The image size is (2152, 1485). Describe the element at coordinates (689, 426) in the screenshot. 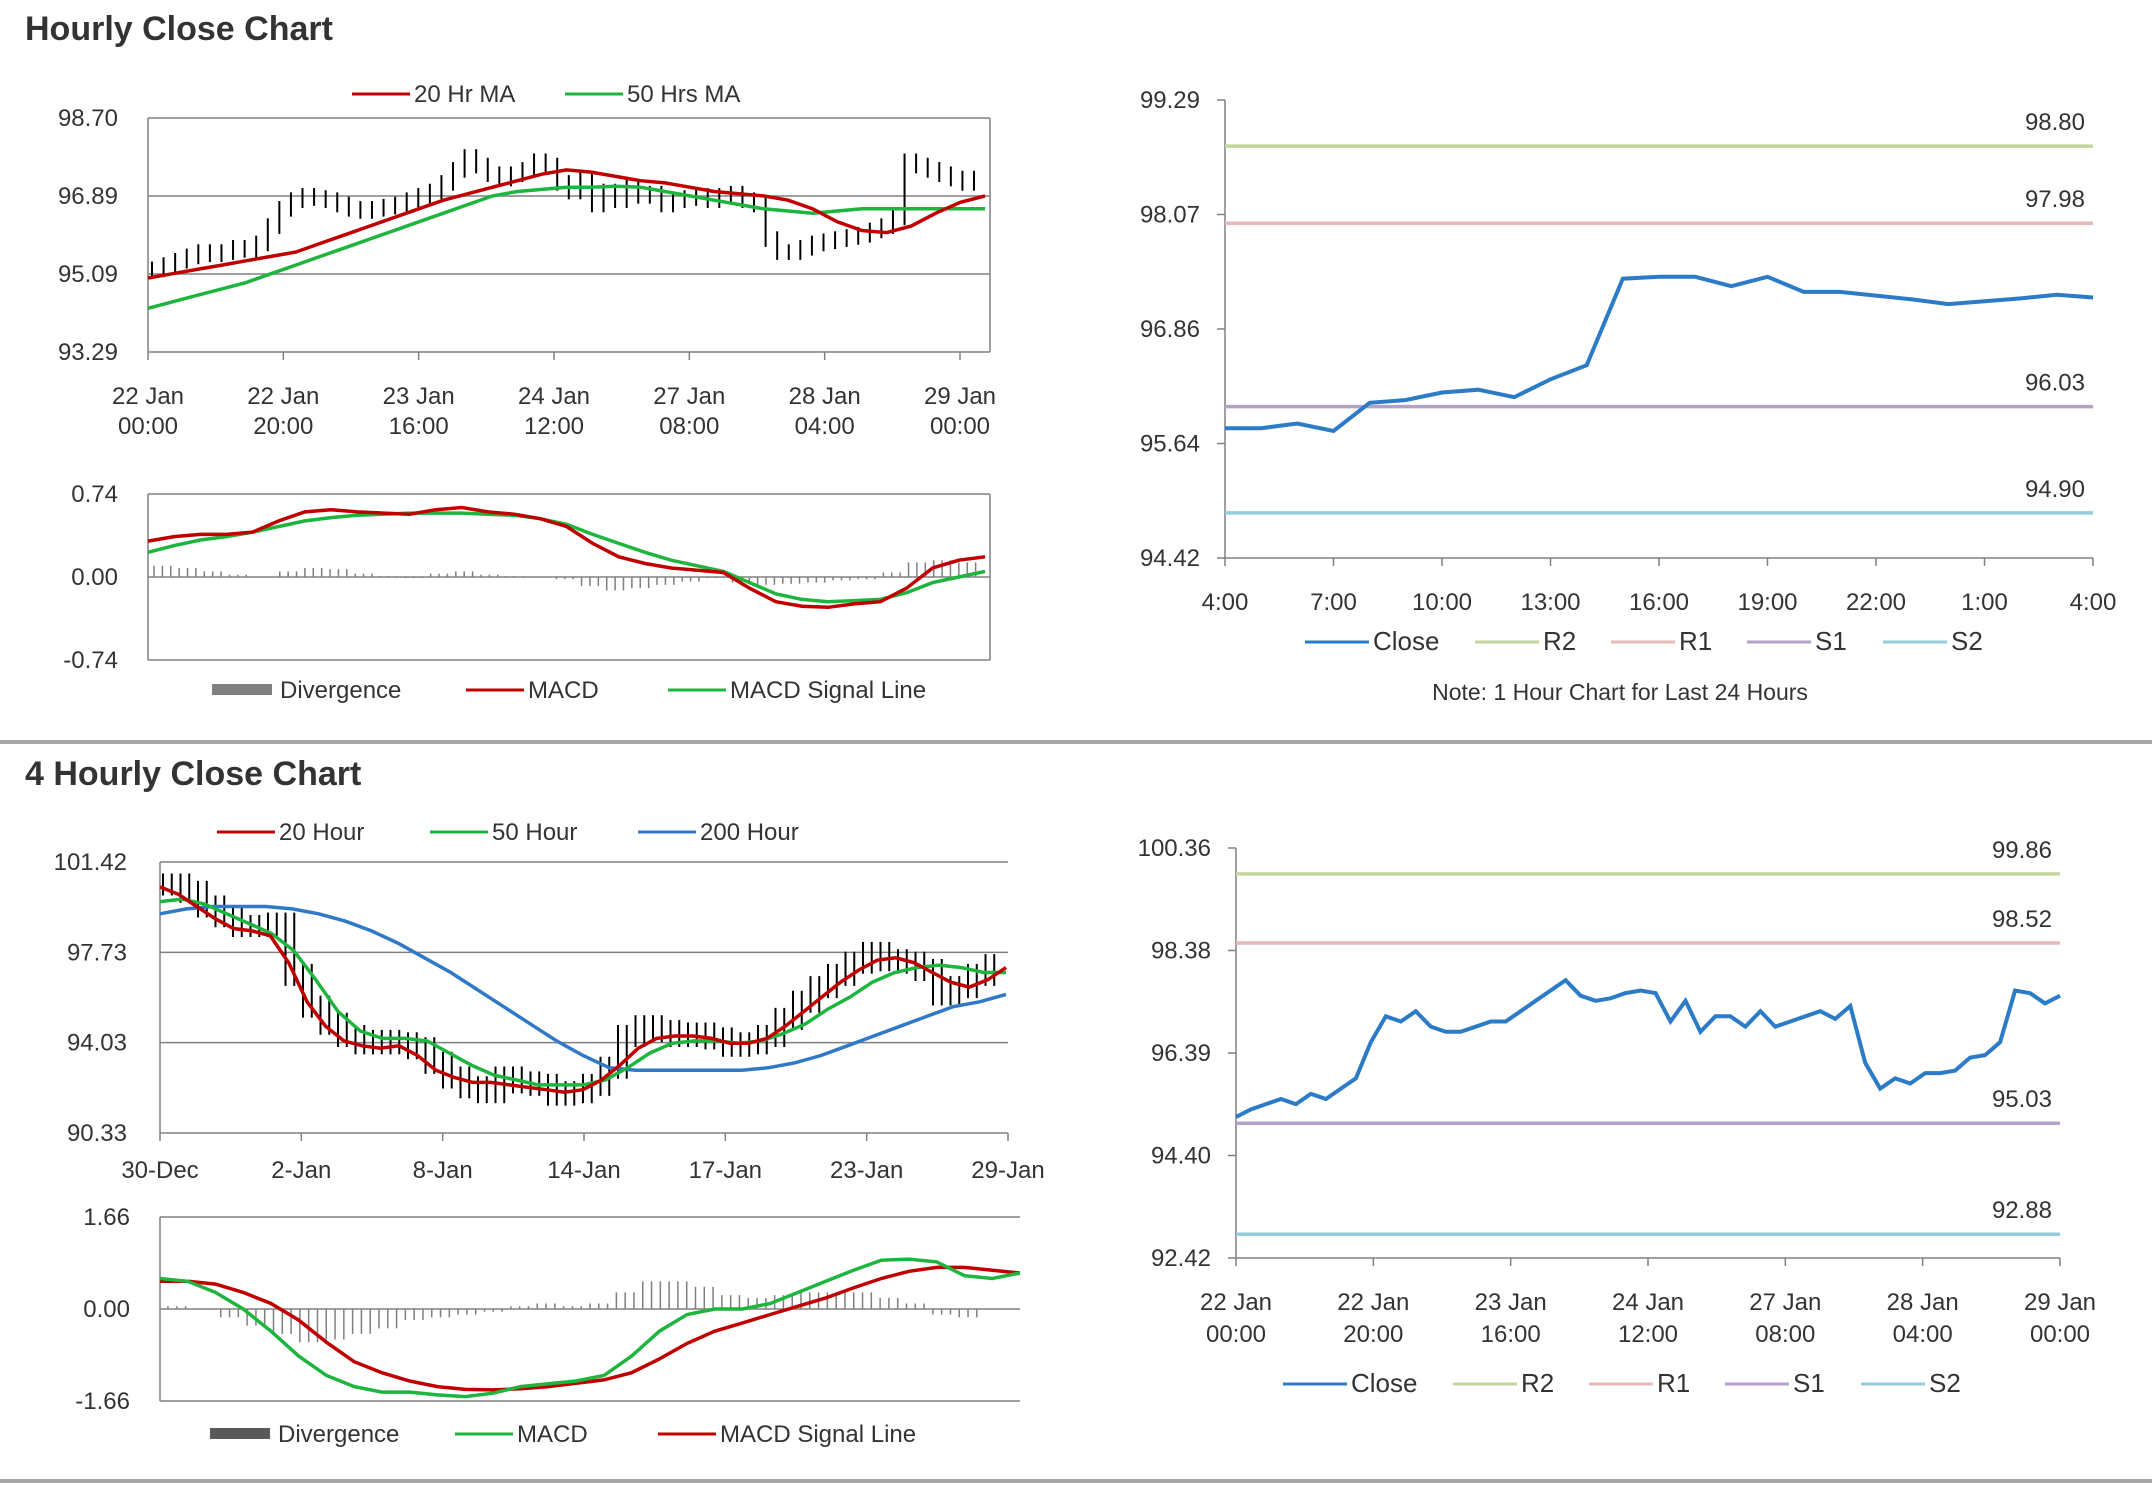

I see `h-price-xtick-time: 08:00` at that location.